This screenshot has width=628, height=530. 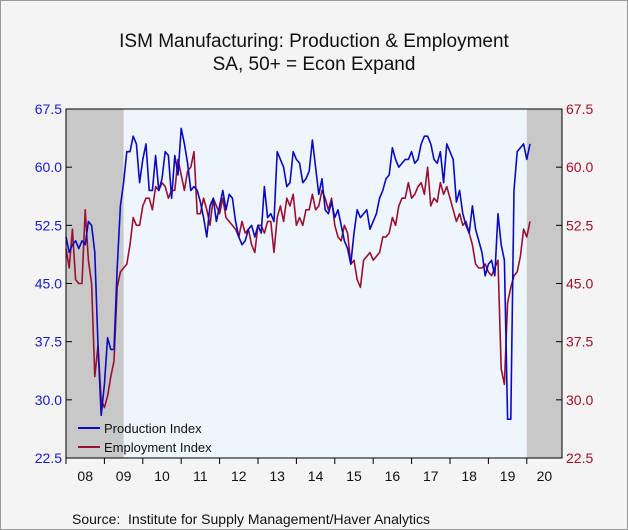 I want to click on x-tick-label: 18, so click(x=469, y=476).